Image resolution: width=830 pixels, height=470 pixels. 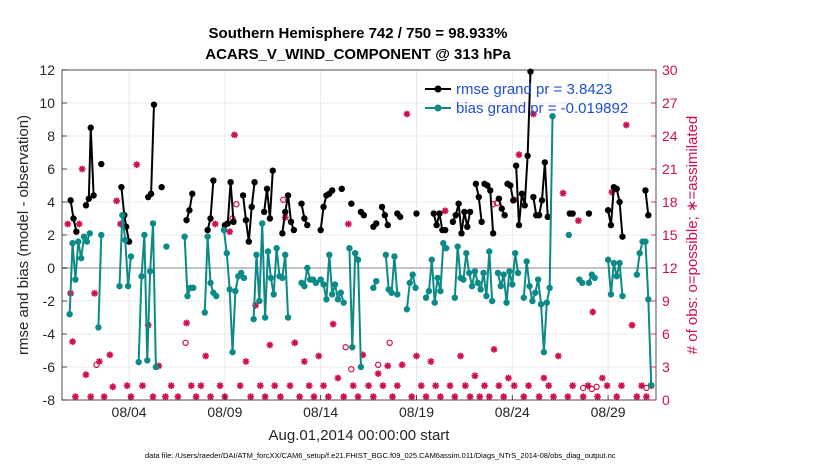 I want to click on y-tick-label-left: -6, so click(x=49, y=367).